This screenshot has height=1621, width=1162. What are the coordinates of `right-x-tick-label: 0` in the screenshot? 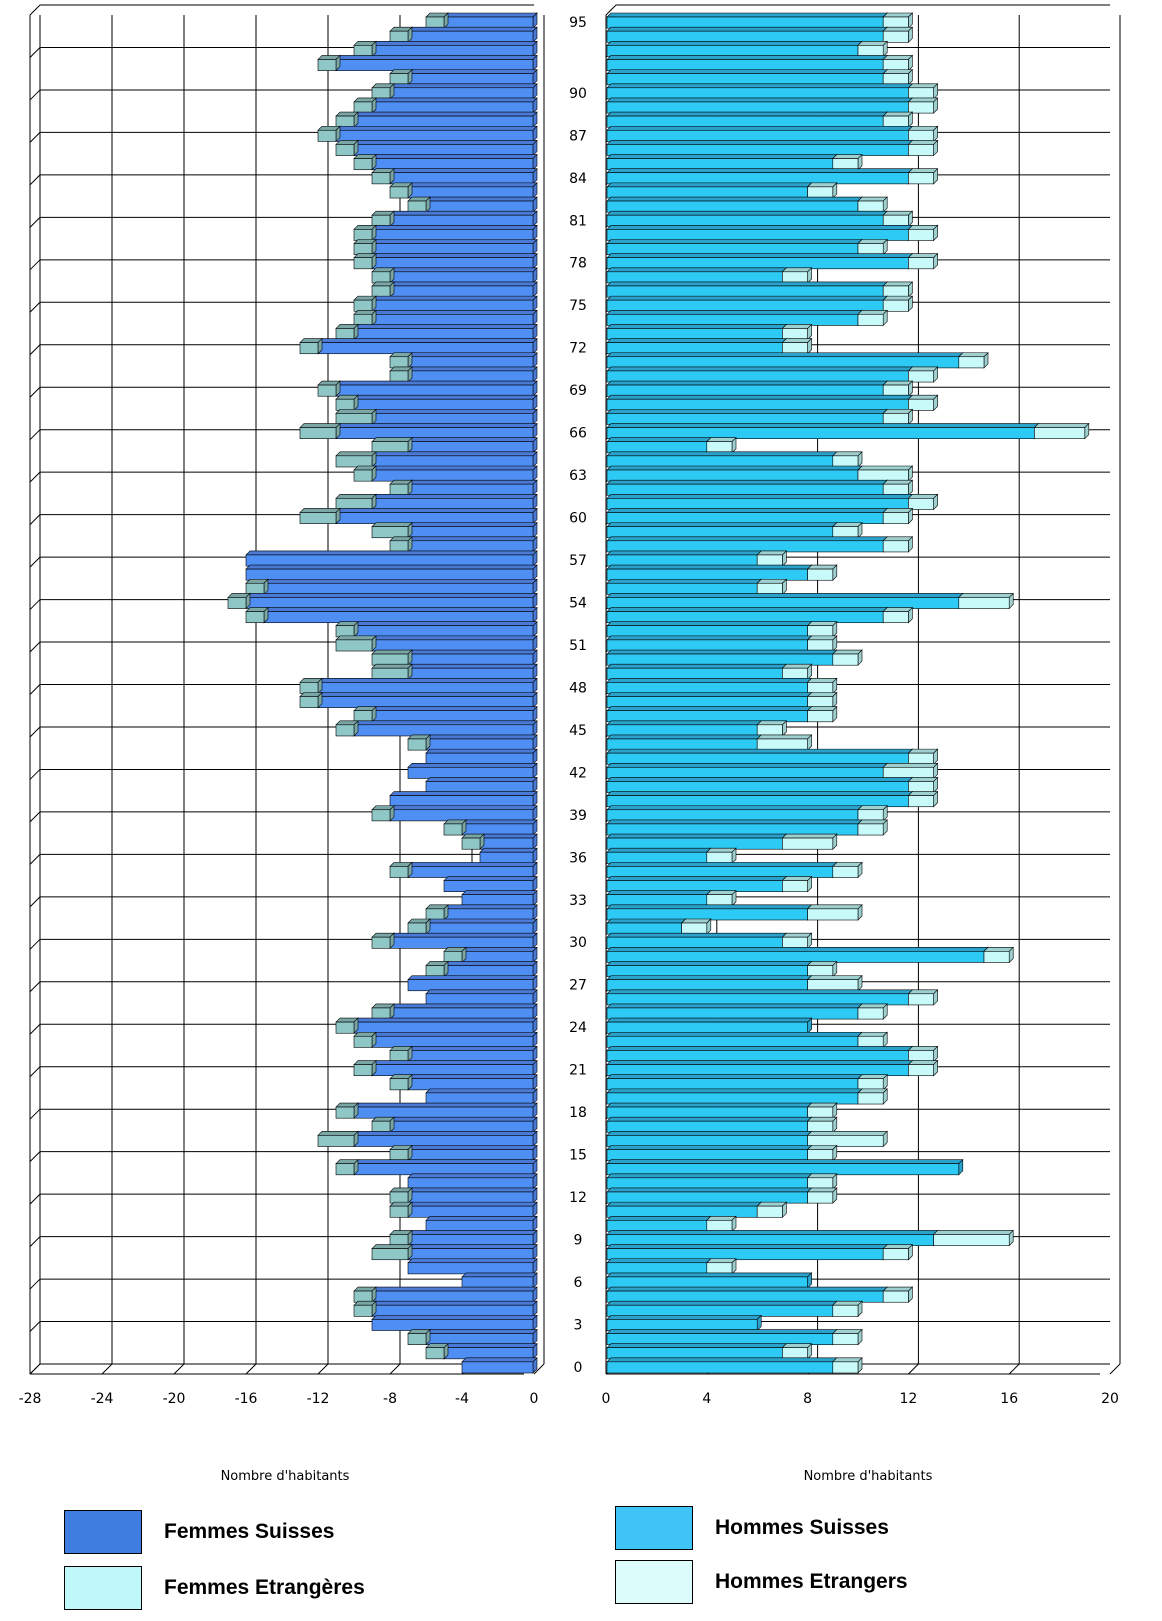 It's located at (606, 1399).